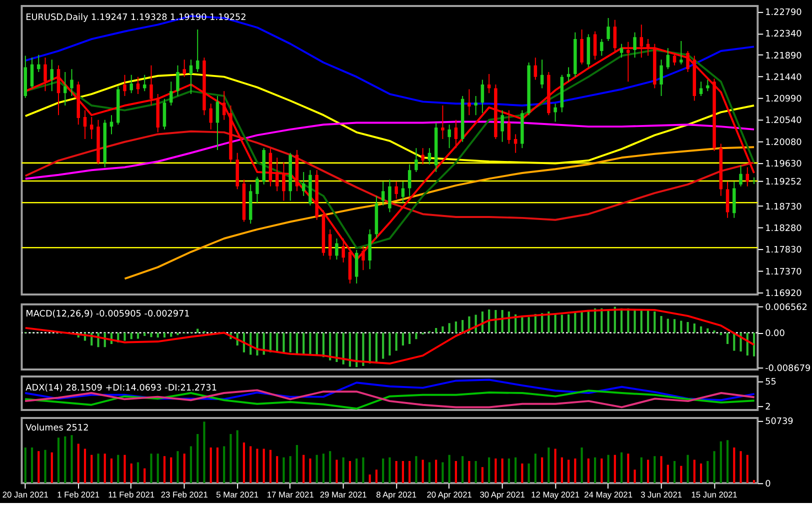 The height and width of the screenshot is (514, 812). I want to click on x-tick-label: 15 Jun 2021, so click(714, 494).